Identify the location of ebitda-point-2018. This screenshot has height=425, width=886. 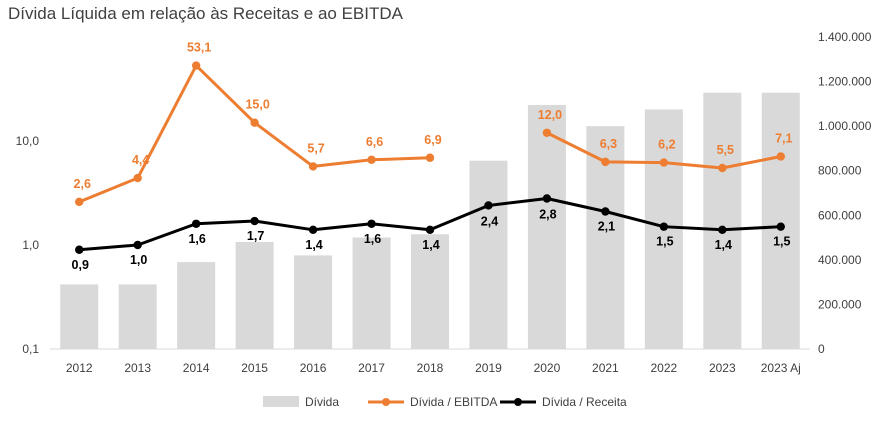
(430, 157).